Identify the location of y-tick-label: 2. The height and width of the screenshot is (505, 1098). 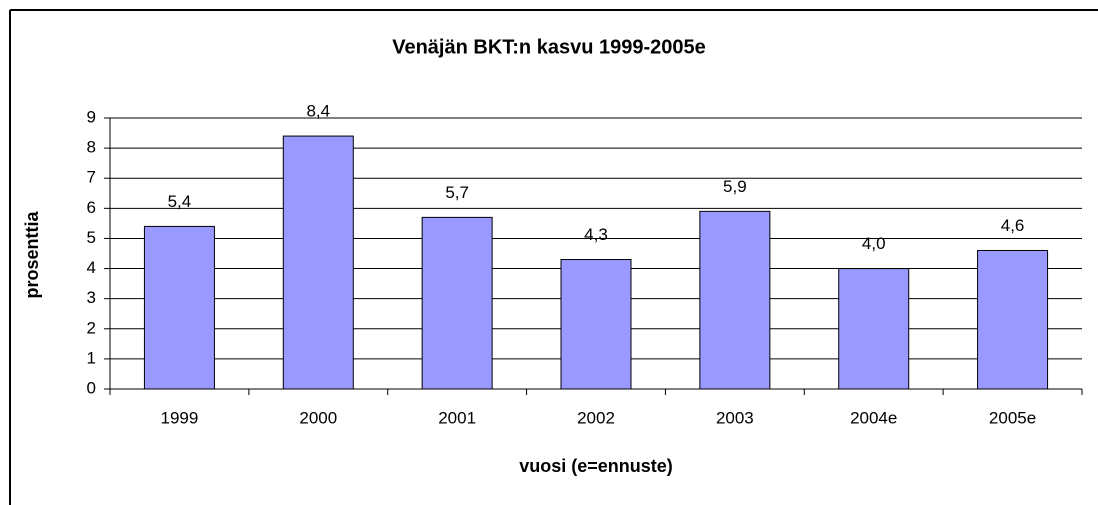
(91, 327).